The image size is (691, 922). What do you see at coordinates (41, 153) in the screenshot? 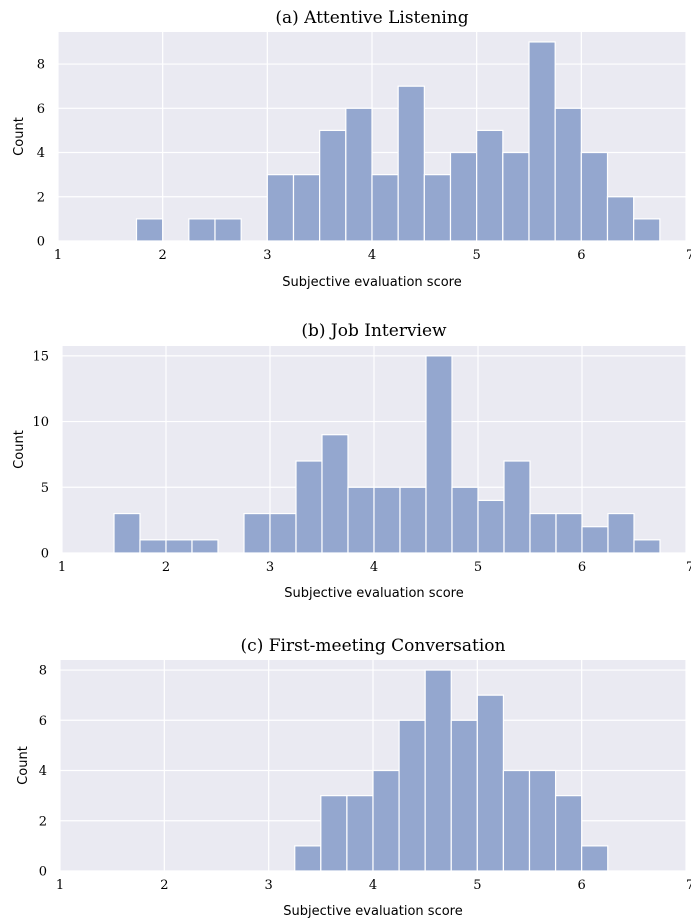
I see `chart-a-y-tick-label: 4` at bounding box center [41, 153].